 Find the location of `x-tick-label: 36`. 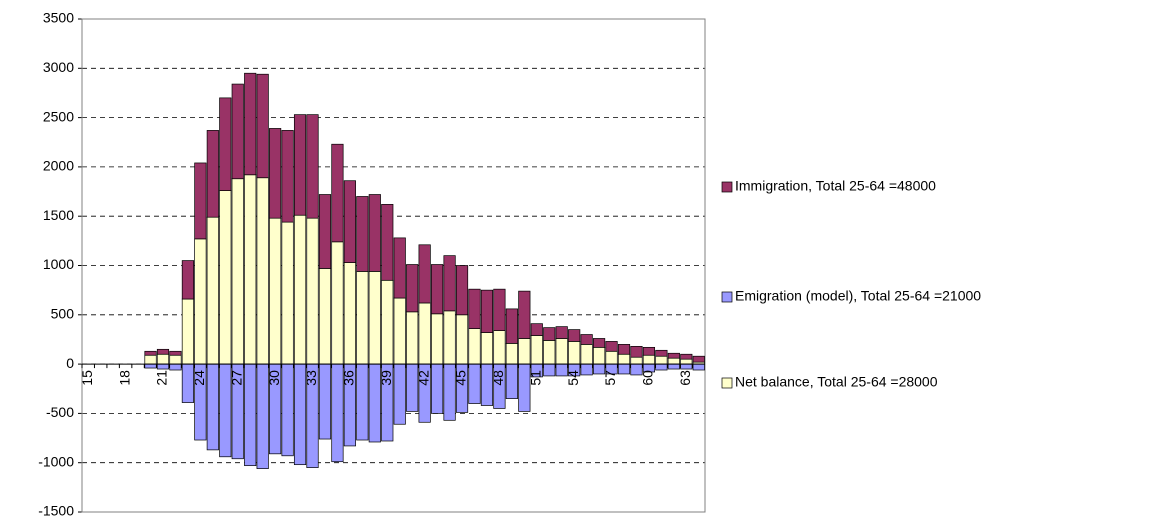

x-tick-label: 36 is located at coordinates (349, 378).